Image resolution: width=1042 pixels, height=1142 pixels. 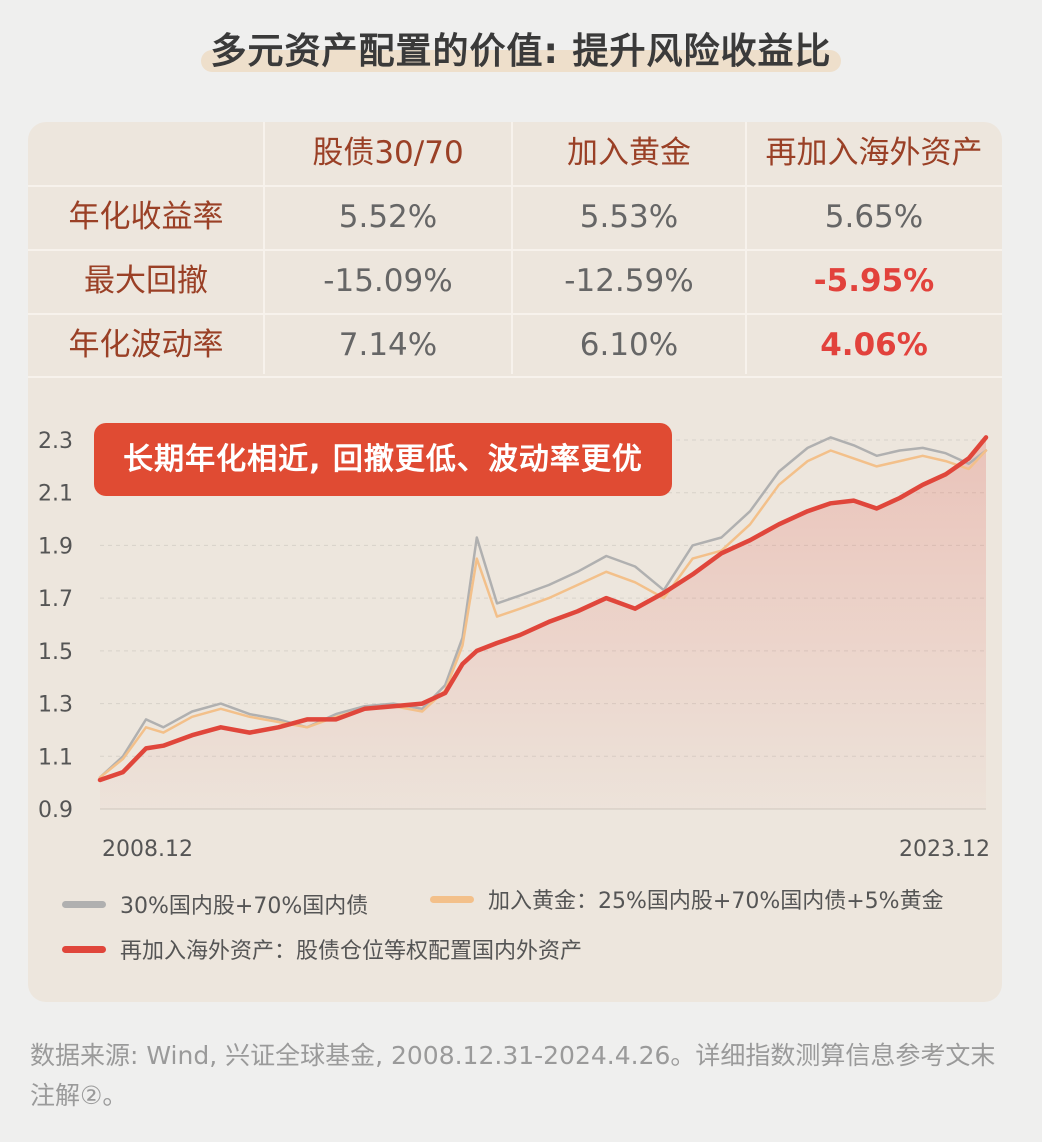 I want to click on row-header: 年化波动率, so click(x=146, y=345).